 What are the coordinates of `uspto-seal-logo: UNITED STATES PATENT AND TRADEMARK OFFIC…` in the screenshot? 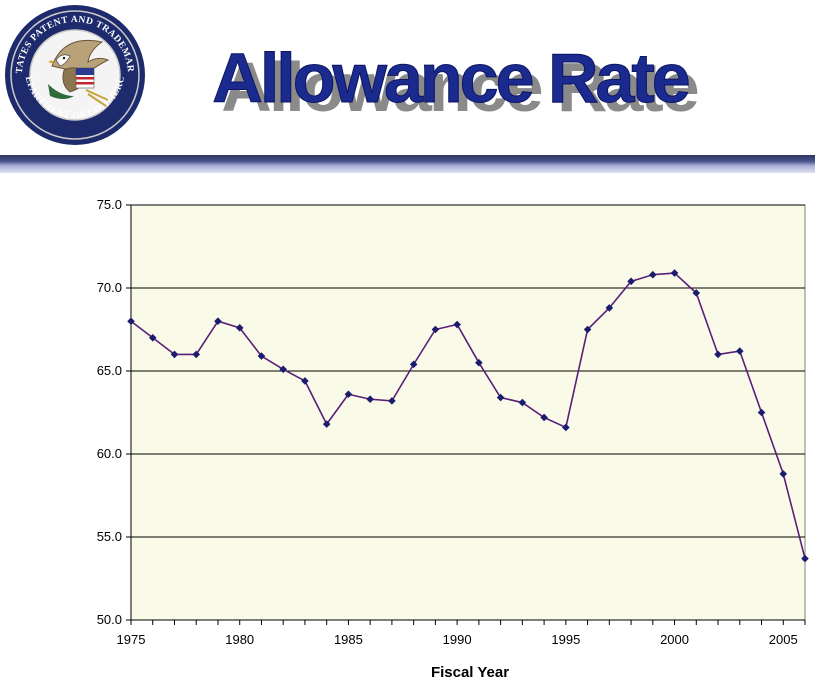 It's located at (74, 74).